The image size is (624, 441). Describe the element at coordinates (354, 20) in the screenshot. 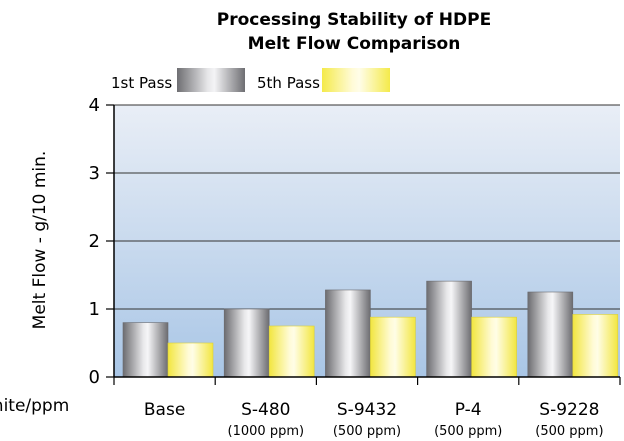

I see `chart-title: Processing Stability of HDPE` at that location.